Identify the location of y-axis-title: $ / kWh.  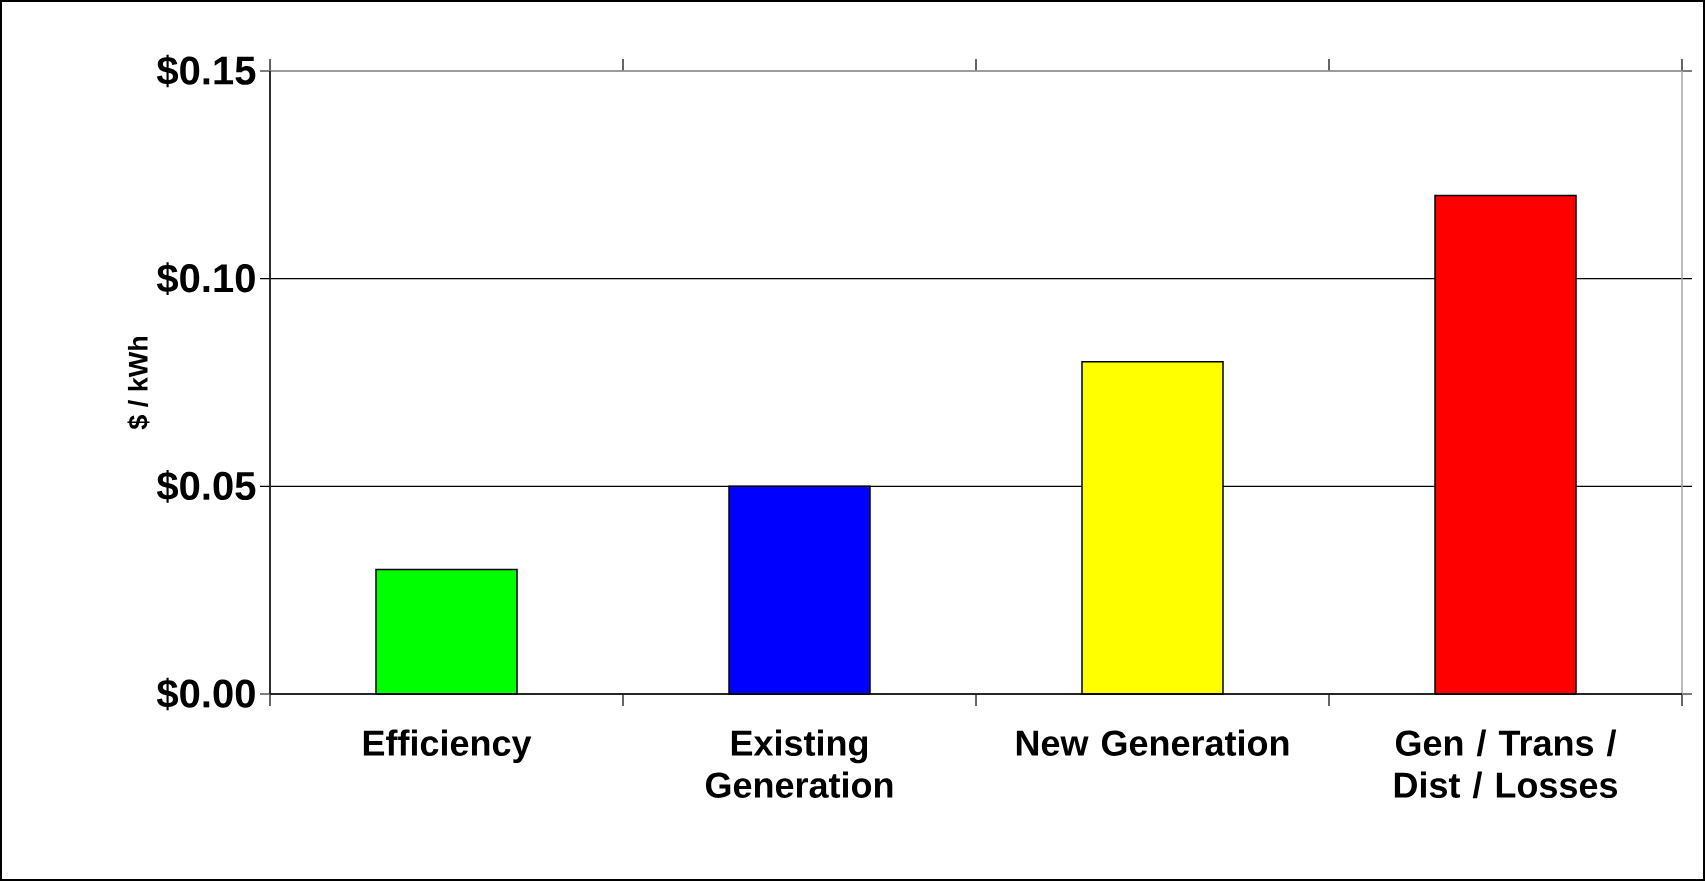
(138, 383).